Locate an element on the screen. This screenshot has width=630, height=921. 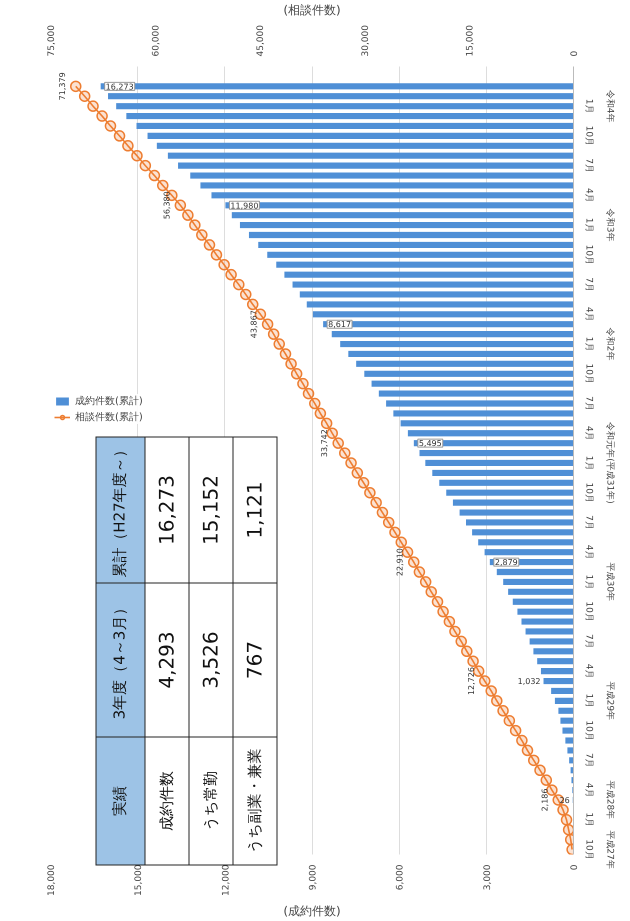
y2-tick-label: 令和2年 is located at coordinates (610, 344).